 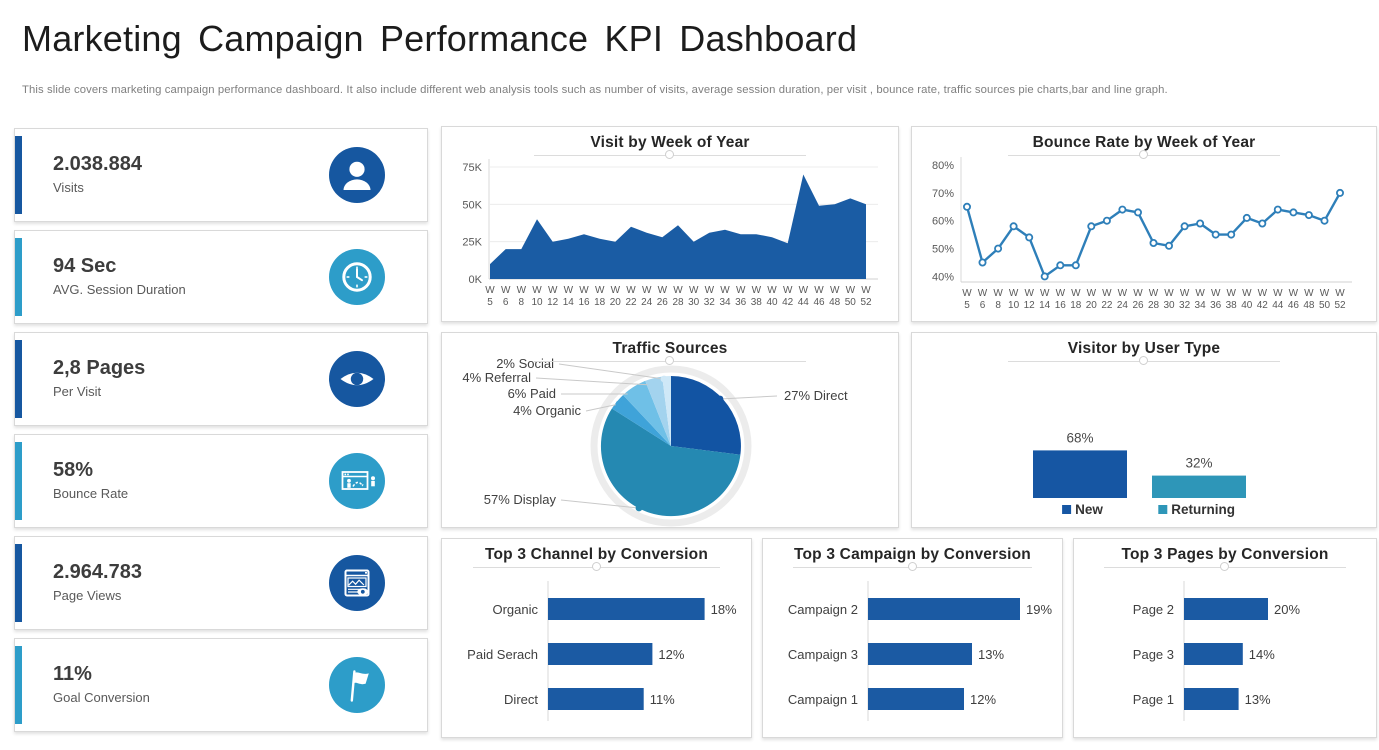 What do you see at coordinates (1144, 348) in the screenshot?
I see `chart-title: Visitor by User Type` at bounding box center [1144, 348].